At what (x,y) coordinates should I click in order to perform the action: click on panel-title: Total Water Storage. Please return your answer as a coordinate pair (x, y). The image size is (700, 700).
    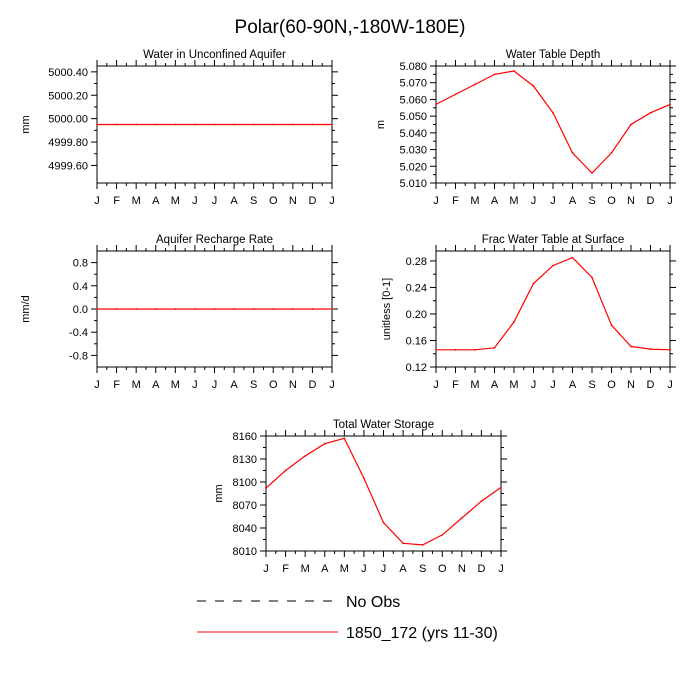
    Looking at the image, I should click on (383, 425).